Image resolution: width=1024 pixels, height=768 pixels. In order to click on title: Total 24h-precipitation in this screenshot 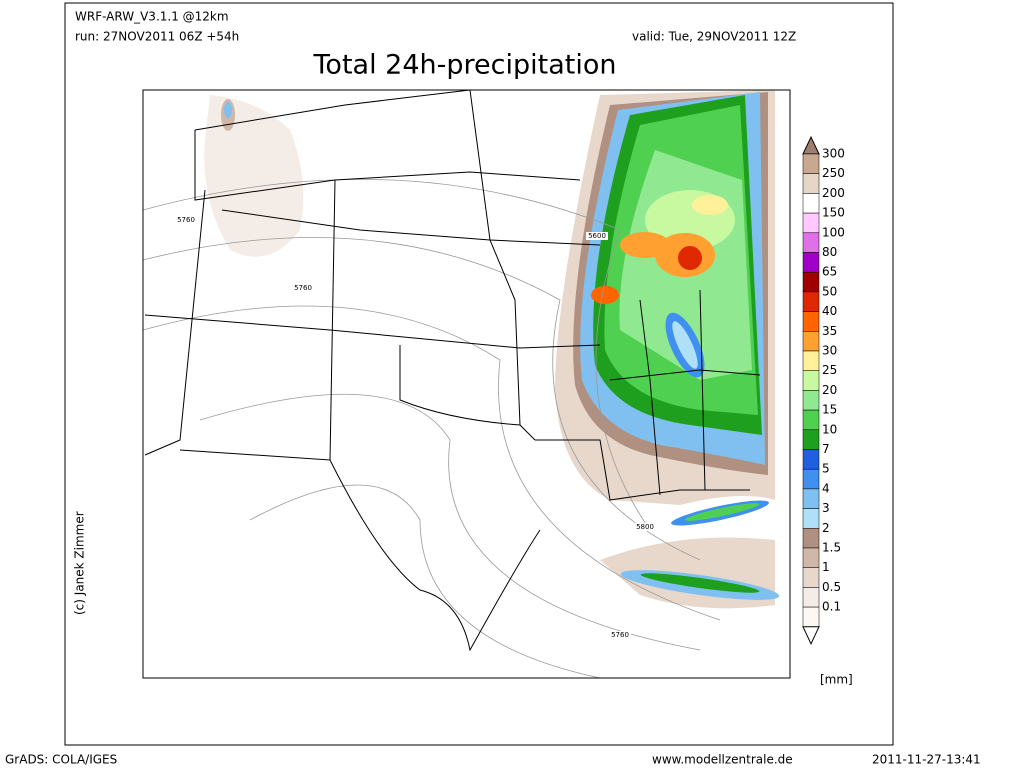, I will do `click(465, 65)`.